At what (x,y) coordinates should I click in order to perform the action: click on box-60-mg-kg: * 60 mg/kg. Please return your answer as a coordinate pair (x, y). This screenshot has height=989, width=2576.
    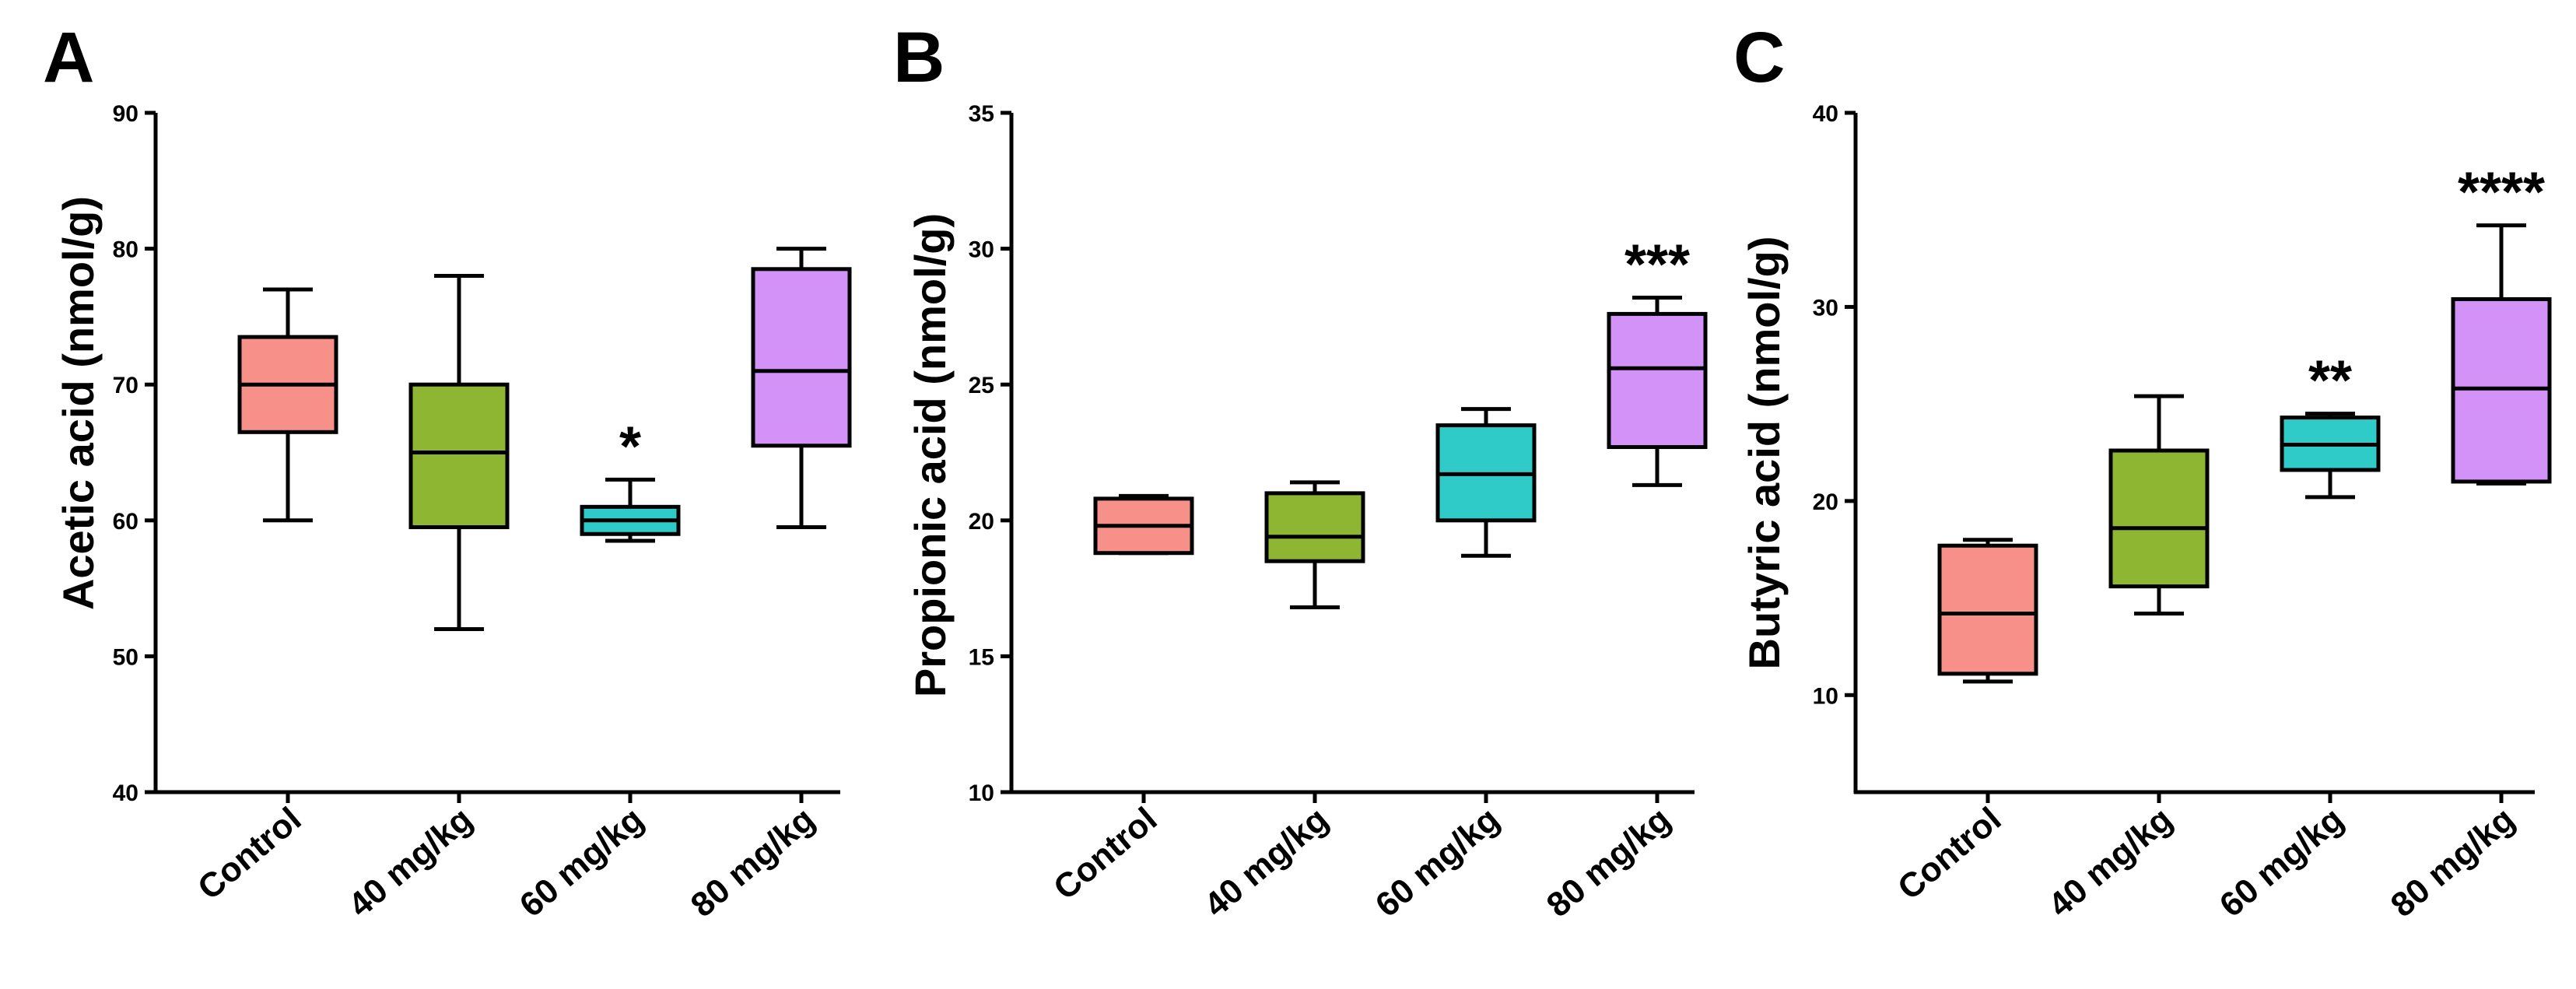
    Looking at the image, I should click on (597, 670).